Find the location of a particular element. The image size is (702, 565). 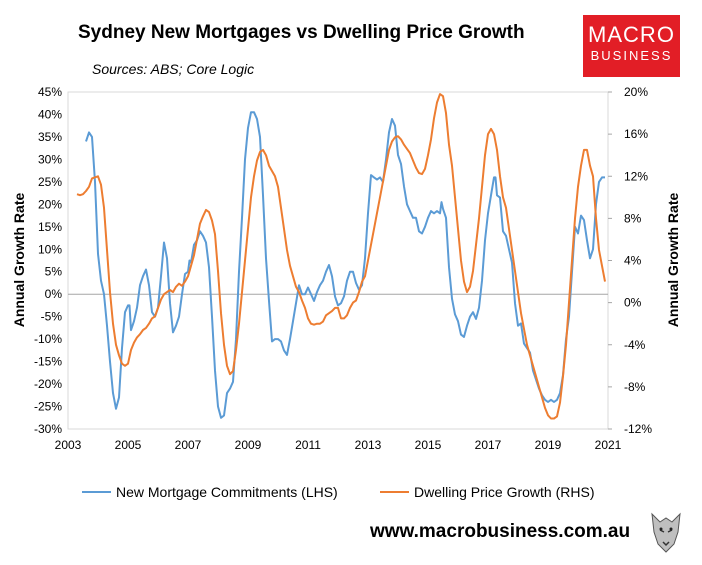

right-axis-ticks: 20% 16% 12% 8% 4% 0% -4% -8% -12% is located at coordinates (630, 260).